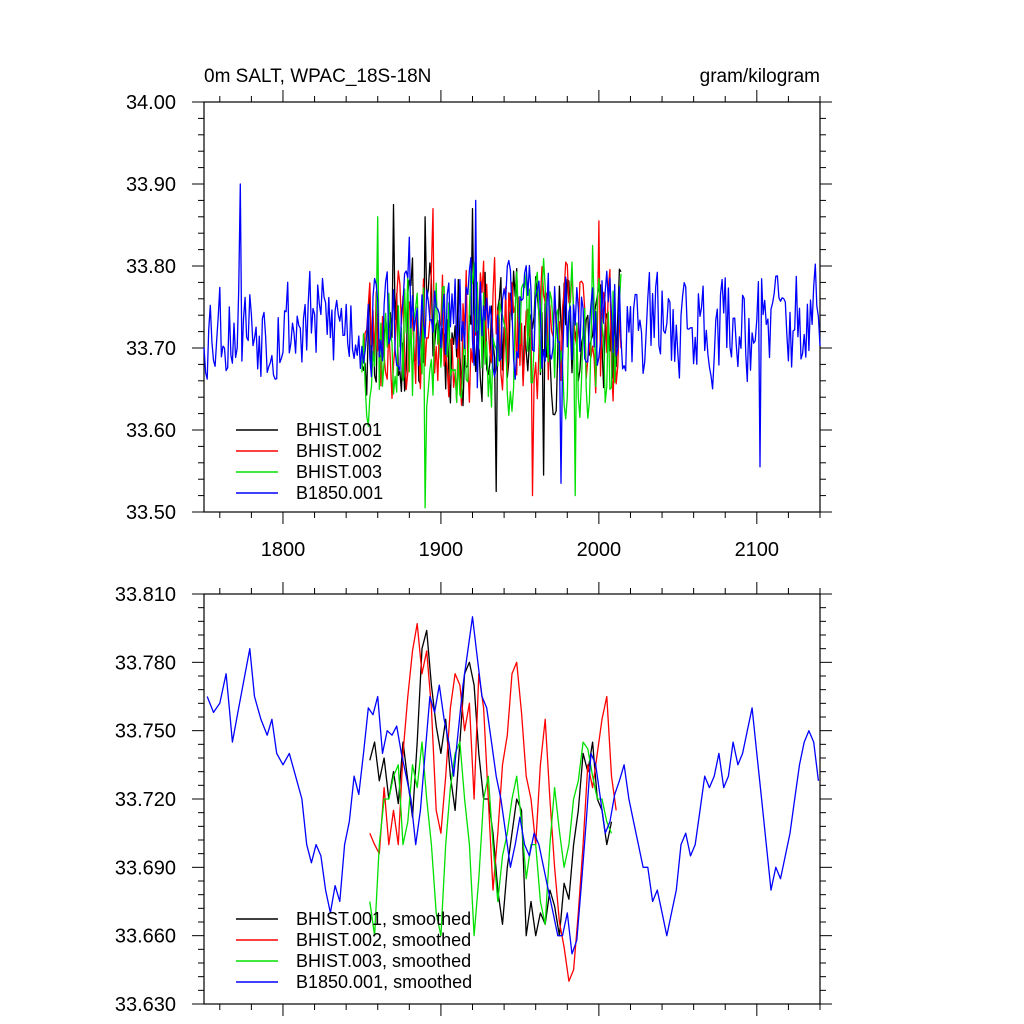 The height and width of the screenshot is (1024, 1024). What do you see at coordinates (441, 550) in the screenshot?
I see `x-tick-label: 1900` at bounding box center [441, 550].